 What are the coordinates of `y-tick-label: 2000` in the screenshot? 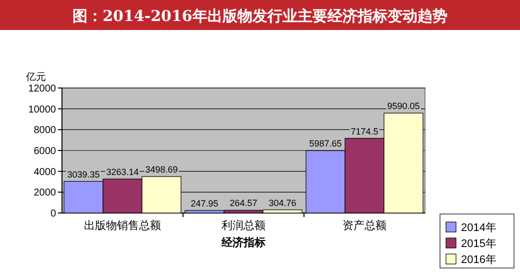 It's located at (45, 193).